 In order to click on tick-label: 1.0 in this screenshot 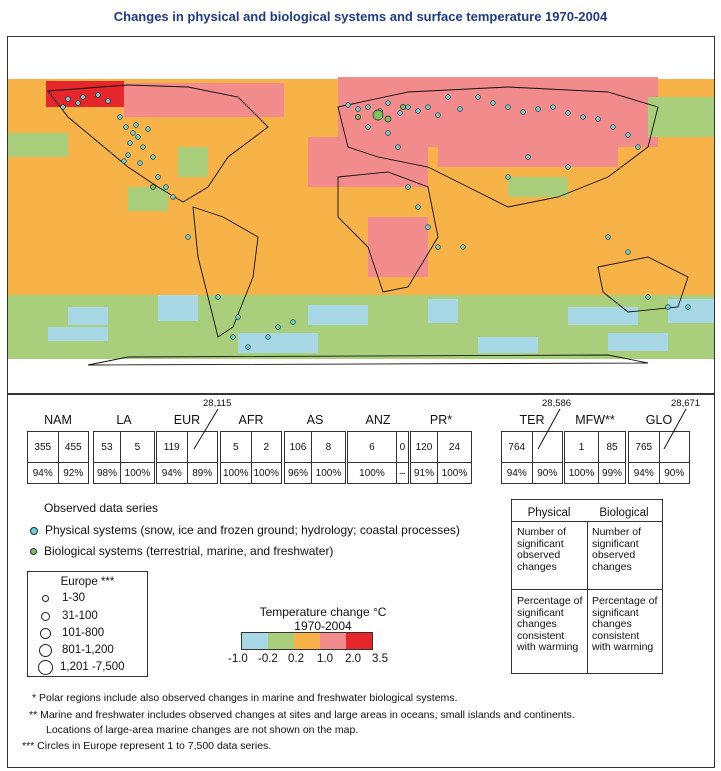, I will do `click(325, 659)`.